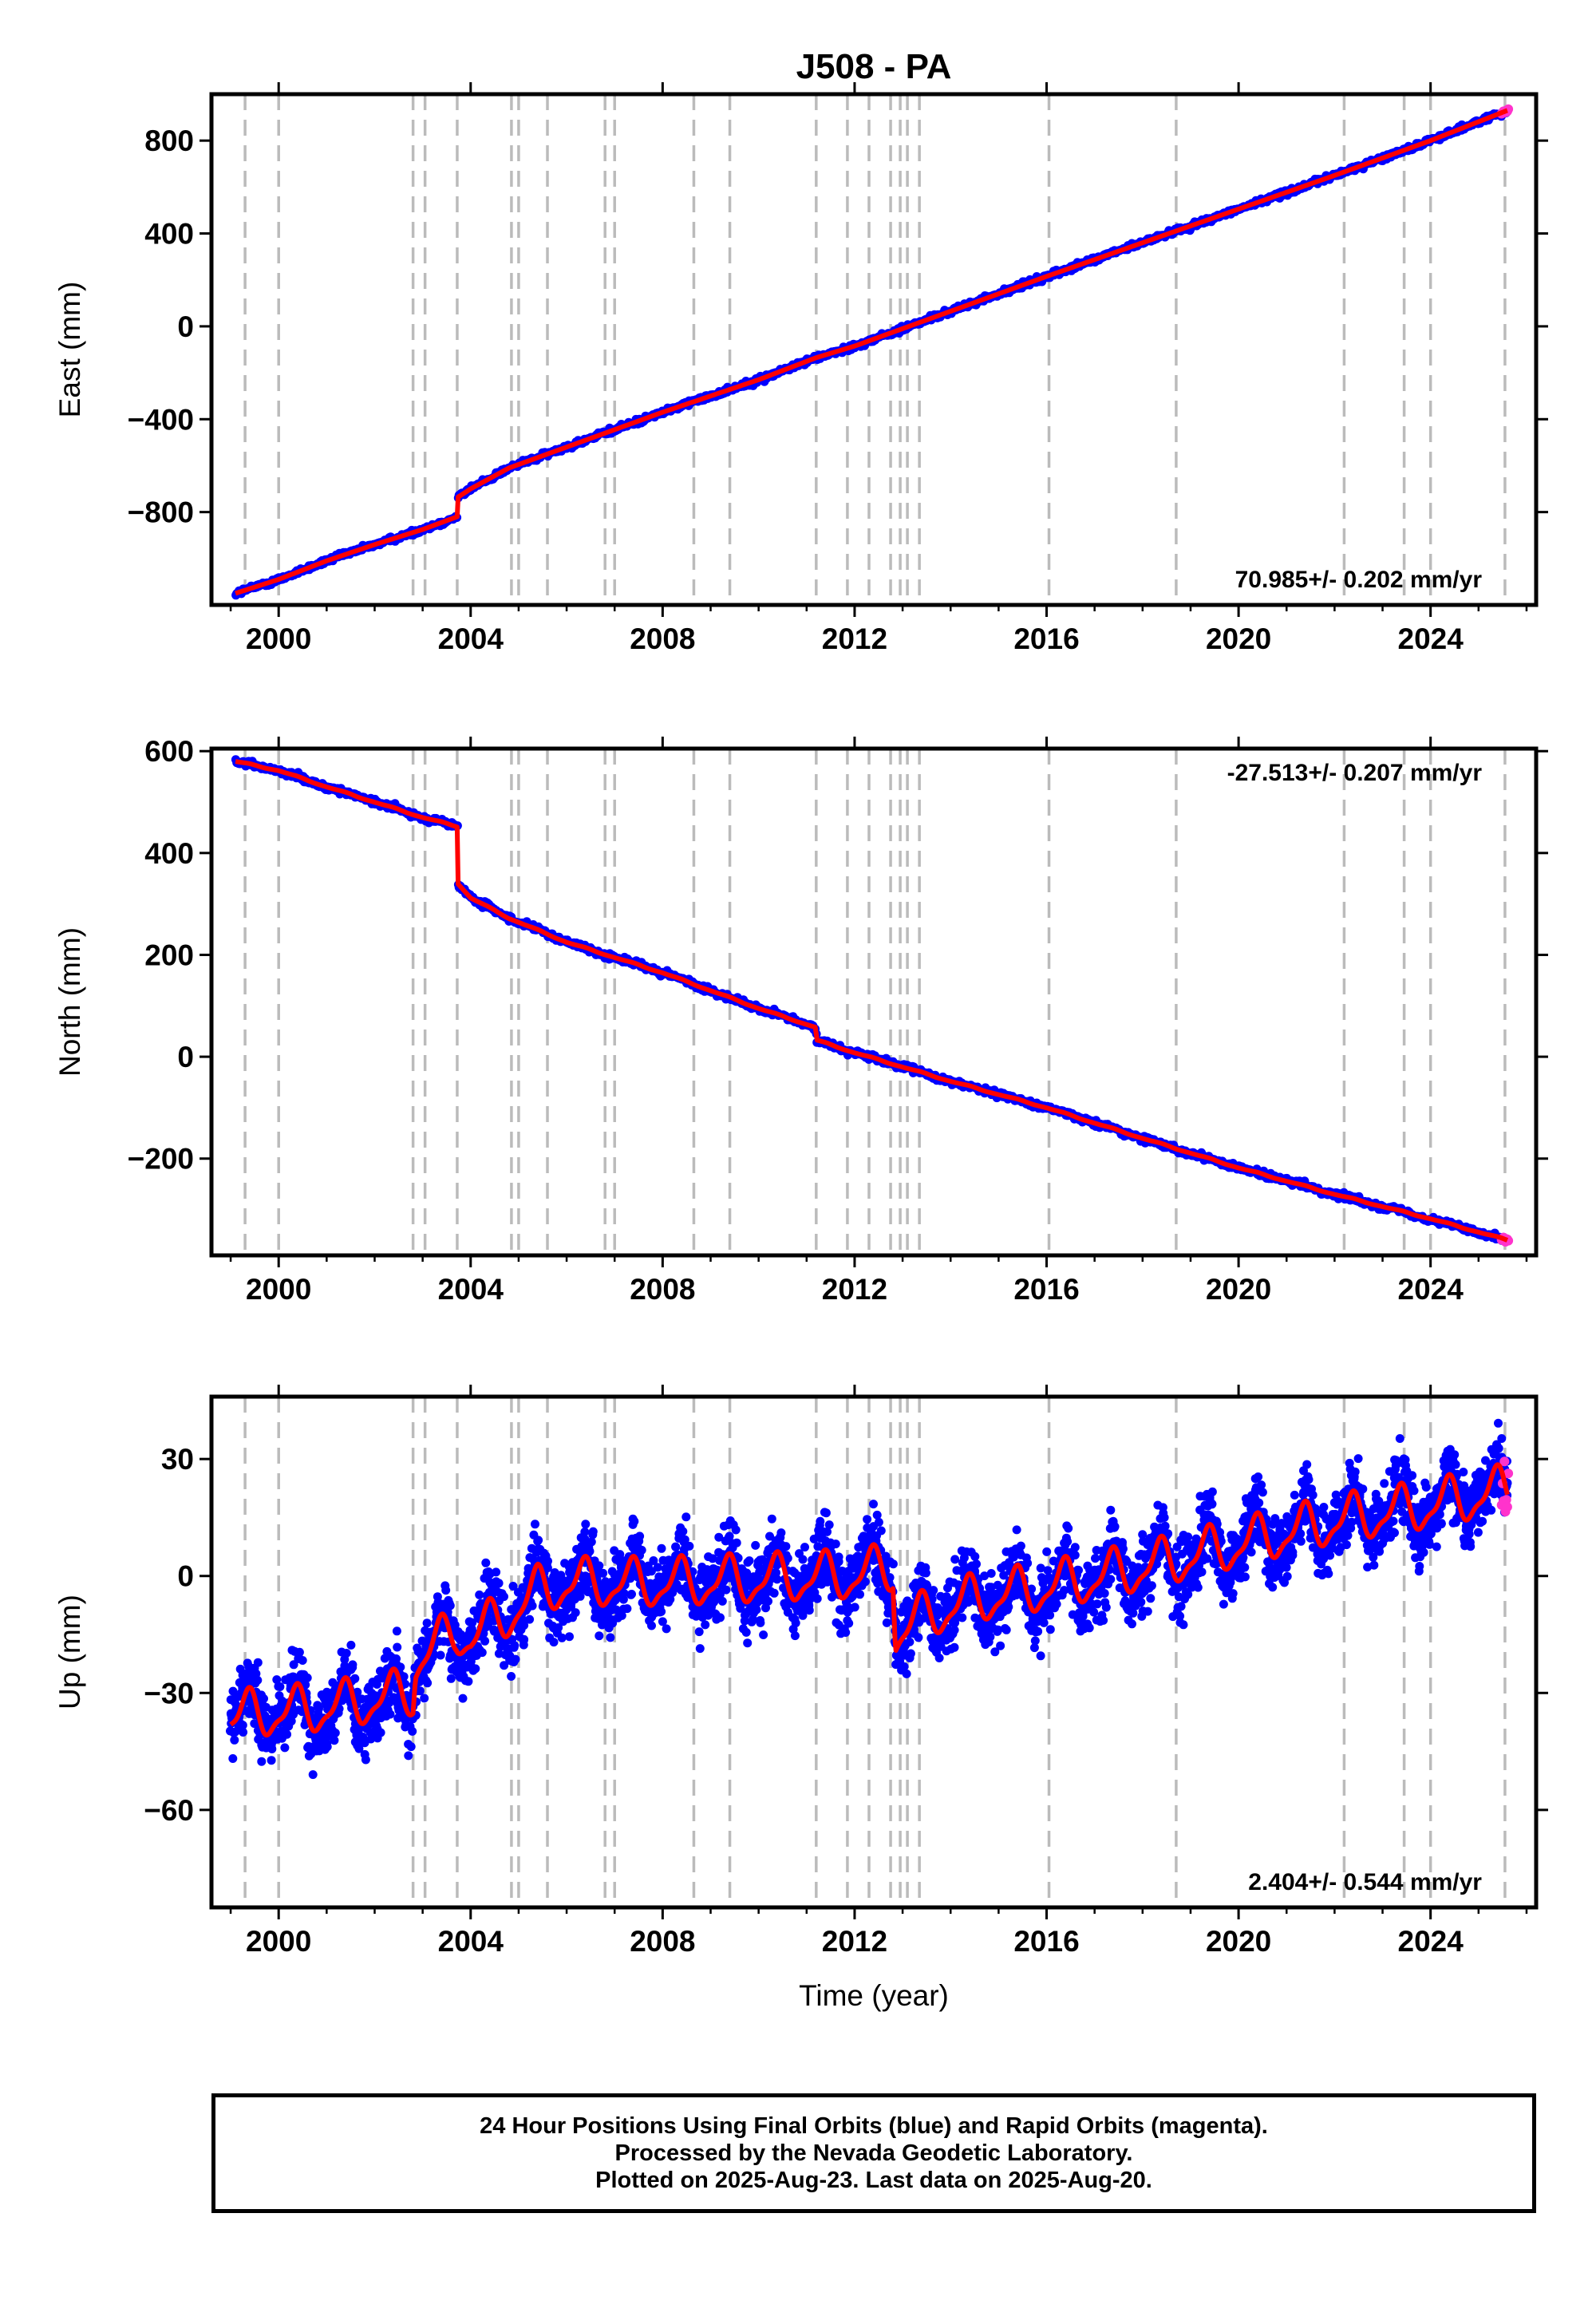 The height and width of the screenshot is (2320, 1596). I want to click on y-tick-label-1: 0, so click(185, 1057).